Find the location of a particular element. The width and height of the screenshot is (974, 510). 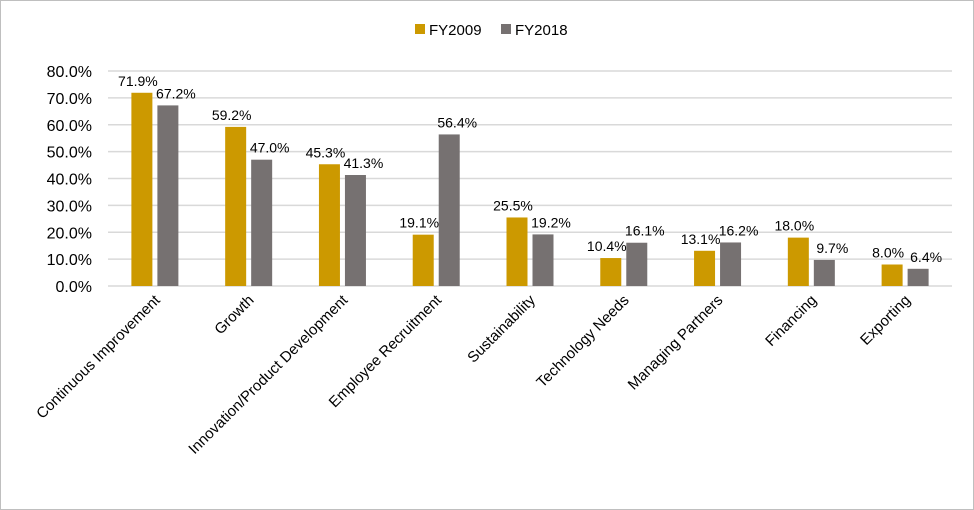

data-label: 18.0% is located at coordinates (794, 226).